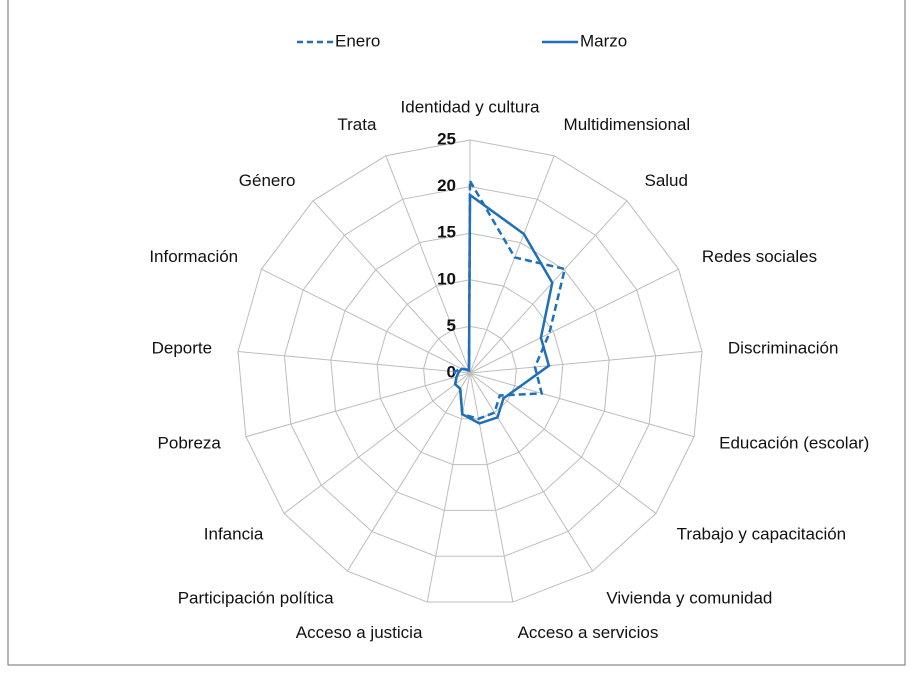 Image resolution: width=916 pixels, height=677 pixels. What do you see at coordinates (234, 534) in the screenshot?
I see `category-label: Infancia` at bounding box center [234, 534].